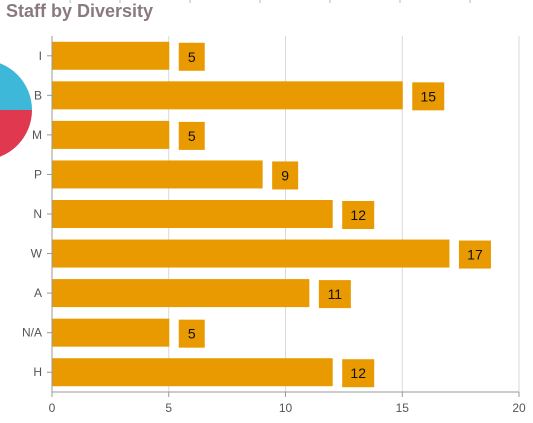 This screenshot has height=423, width=533. I want to click on y-tick-label: N, so click(37, 214).